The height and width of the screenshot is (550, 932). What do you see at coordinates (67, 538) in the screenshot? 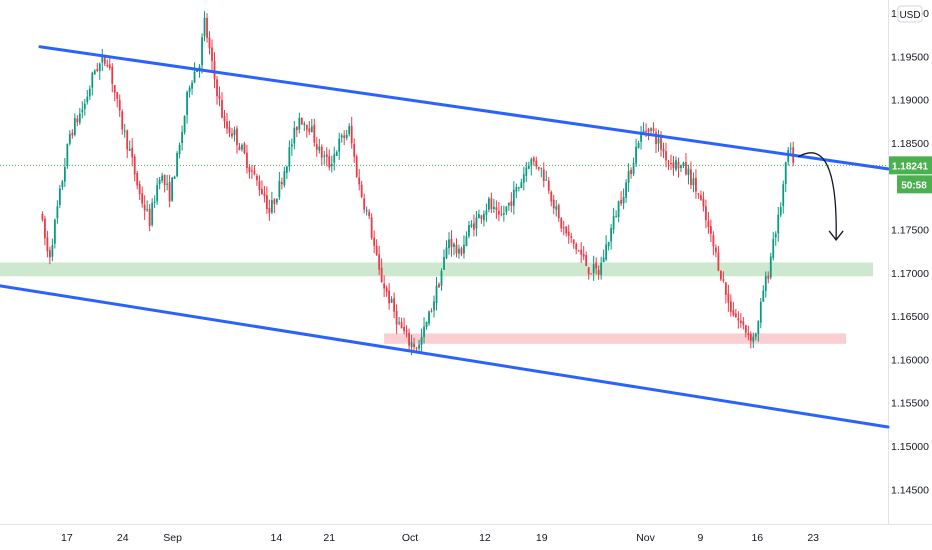
I see `time-tick-label: 17` at bounding box center [67, 538].